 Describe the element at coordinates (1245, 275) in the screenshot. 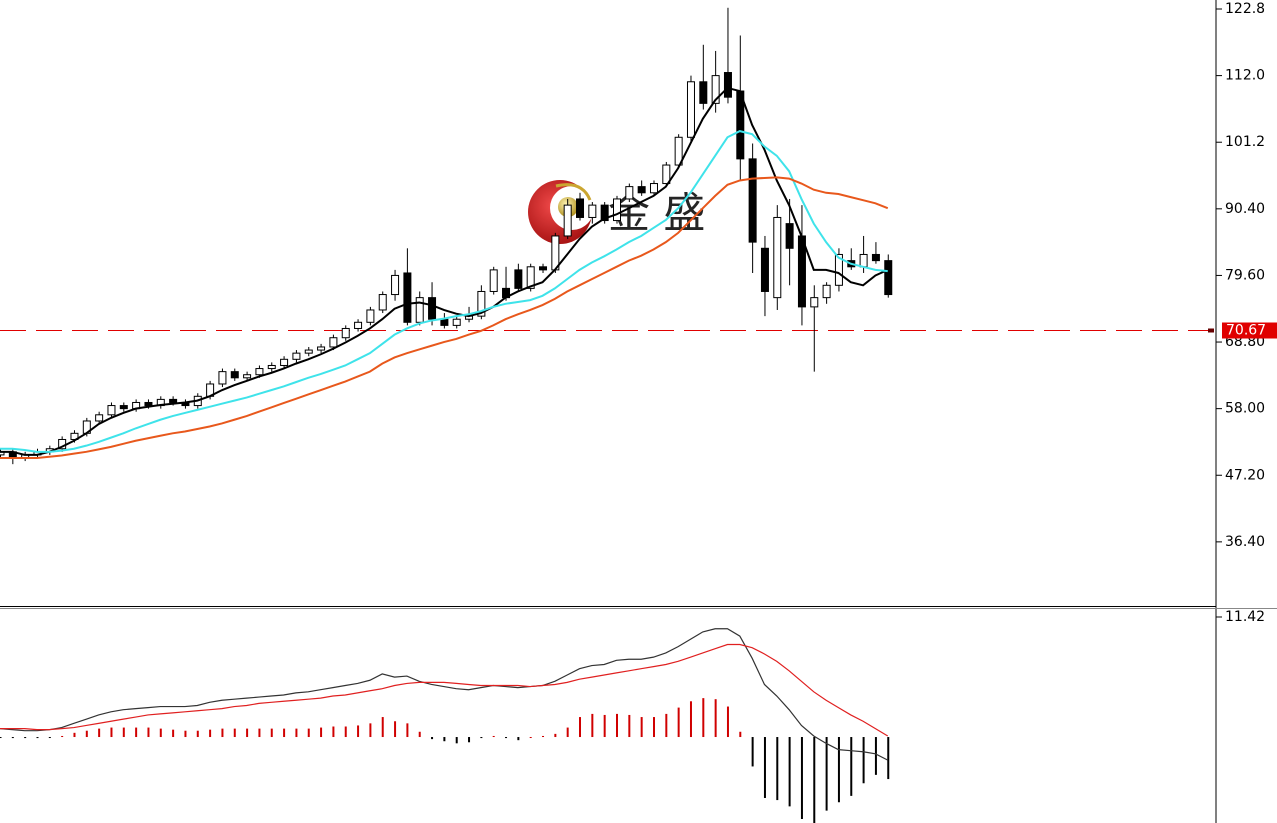

I see `y-tick-label: 79.60` at that location.